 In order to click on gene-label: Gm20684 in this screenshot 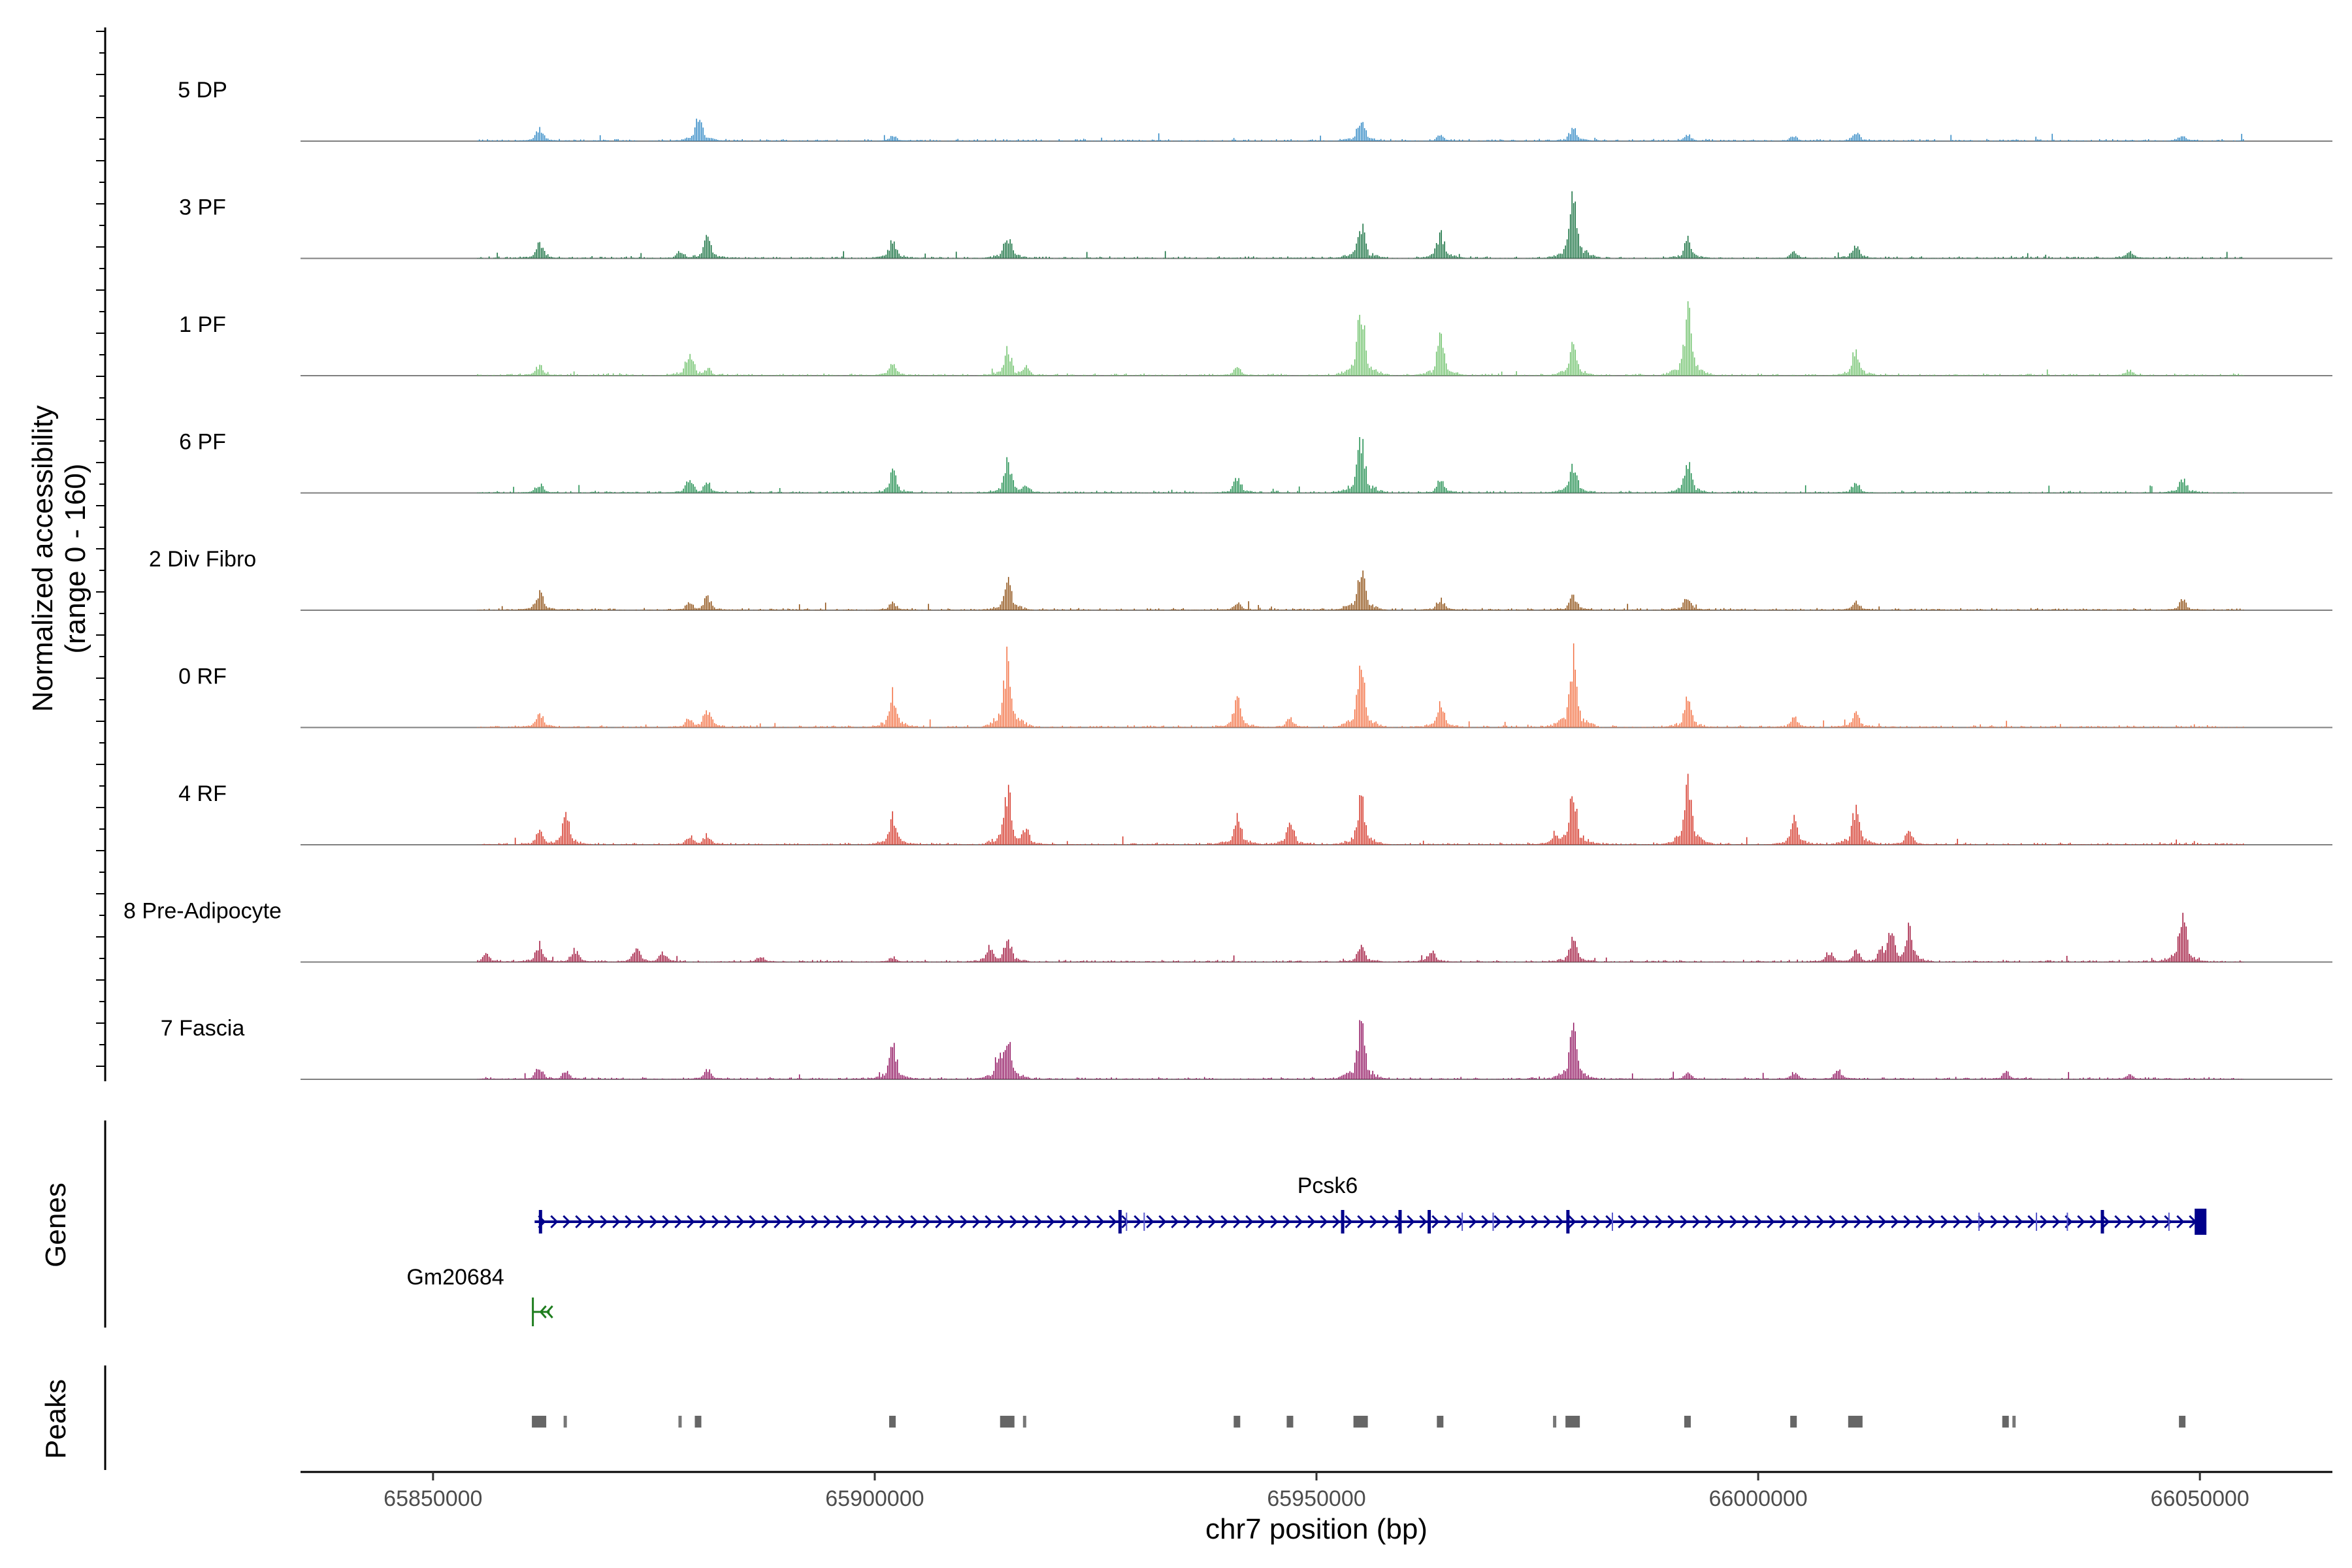, I will do `click(455, 1277)`.